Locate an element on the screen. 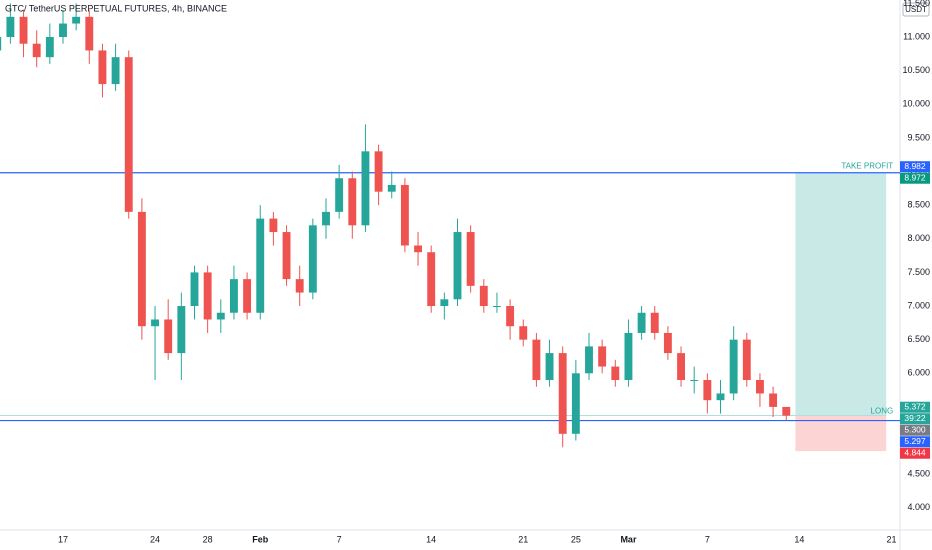  x-tick-label: 25 is located at coordinates (576, 539).